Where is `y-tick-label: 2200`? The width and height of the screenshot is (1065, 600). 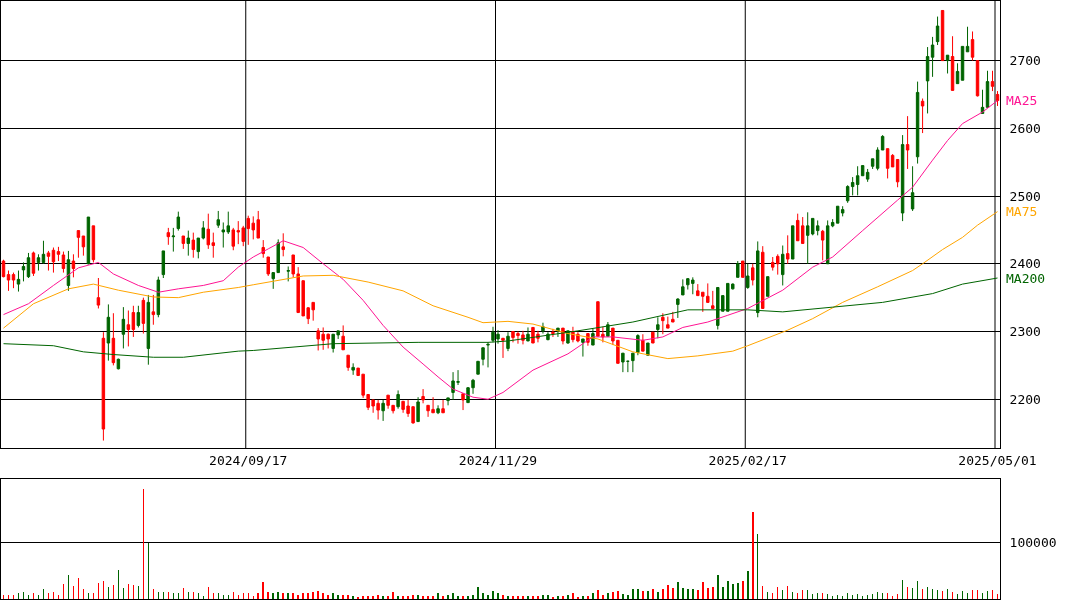
y-tick-label: 2200 is located at coordinates (1025, 399).